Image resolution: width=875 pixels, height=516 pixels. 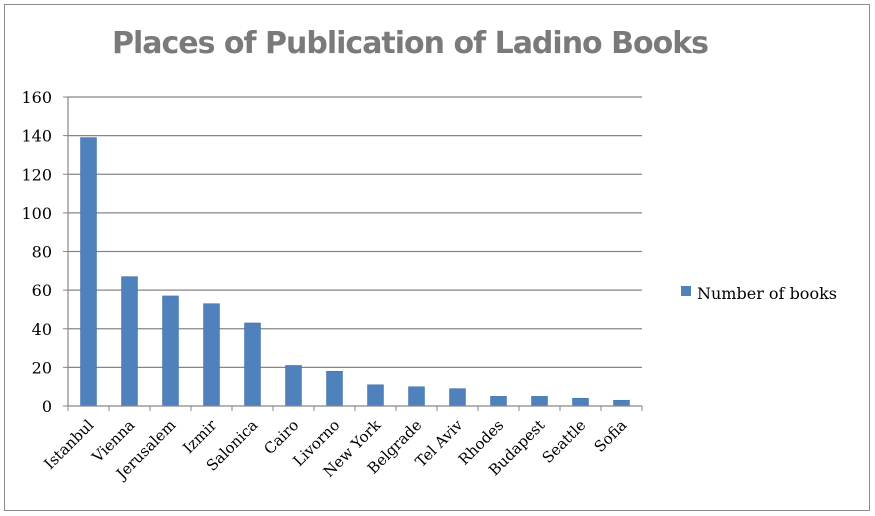 I want to click on x-tick-label: Istanbul, so click(x=69, y=444).